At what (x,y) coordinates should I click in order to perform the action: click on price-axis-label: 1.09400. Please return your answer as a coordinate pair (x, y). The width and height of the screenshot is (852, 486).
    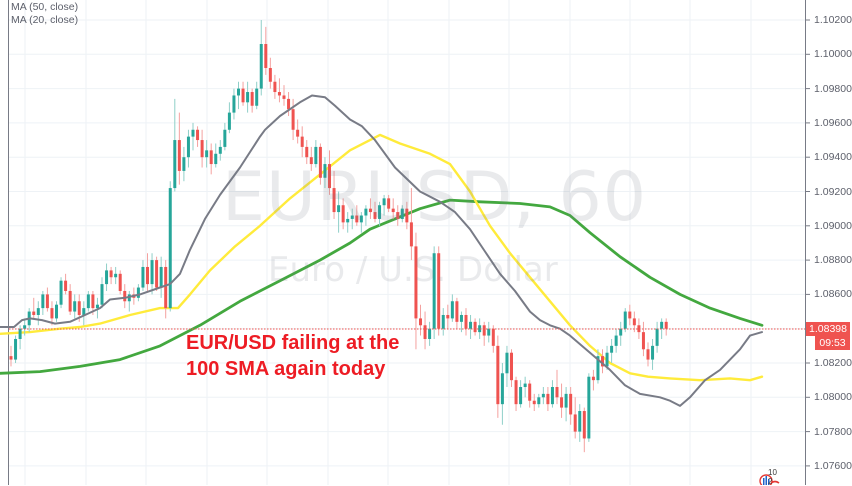
    Looking at the image, I should click on (833, 157).